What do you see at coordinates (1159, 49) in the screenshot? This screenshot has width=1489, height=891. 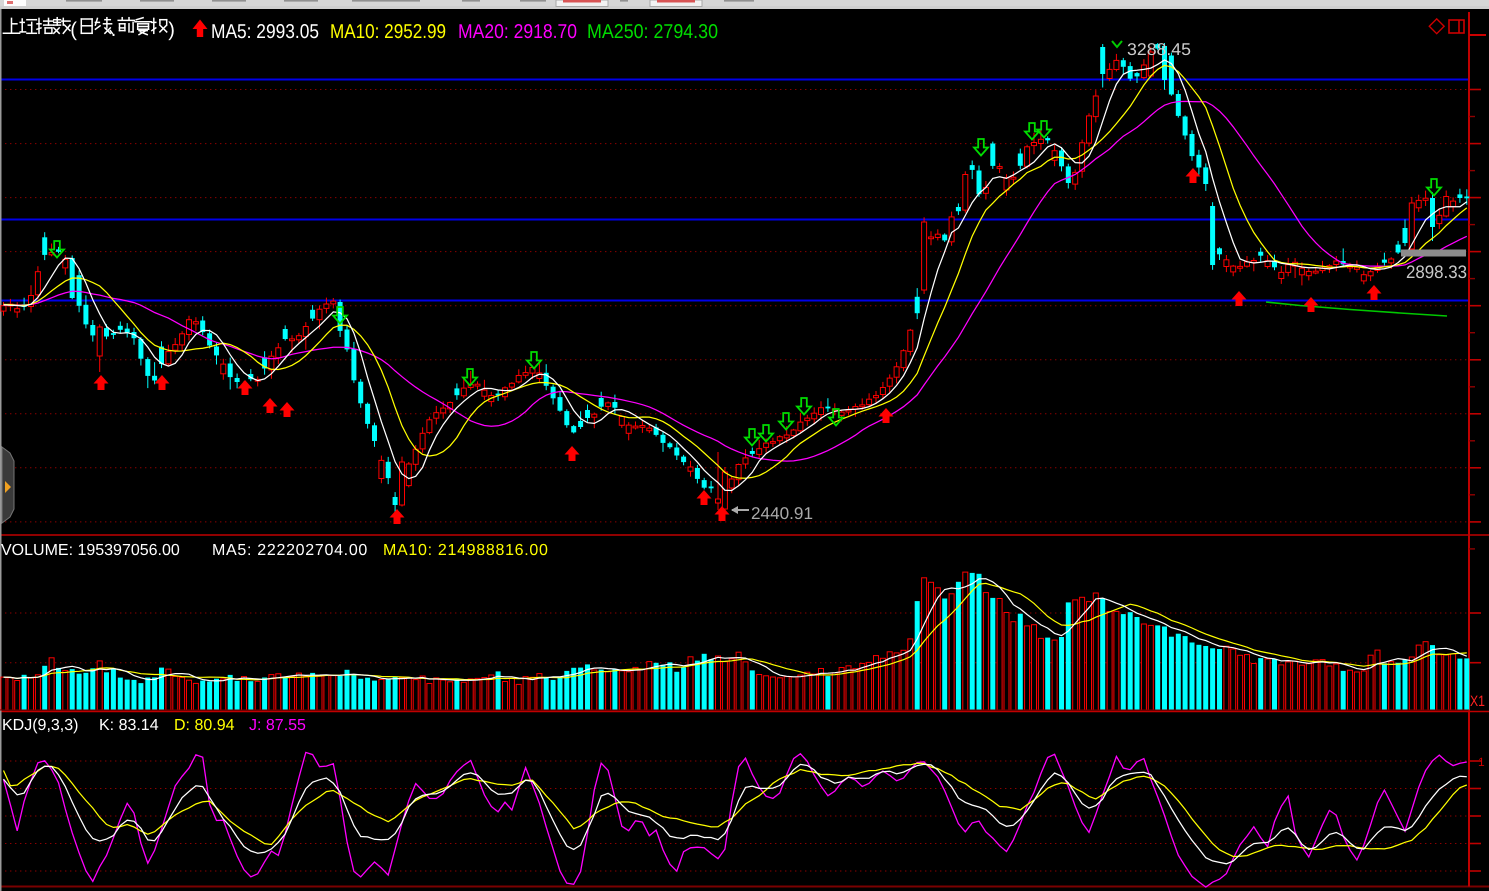 I see `svg-text: 3288.45` at bounding box center [1159, 49].